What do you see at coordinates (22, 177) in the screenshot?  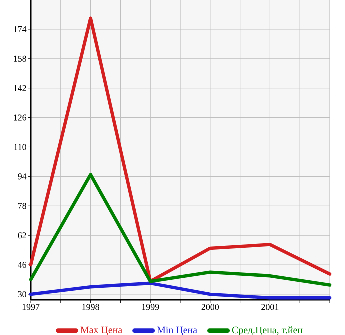 I see `y-tick-label: 94` at bounding box center [22, 177].